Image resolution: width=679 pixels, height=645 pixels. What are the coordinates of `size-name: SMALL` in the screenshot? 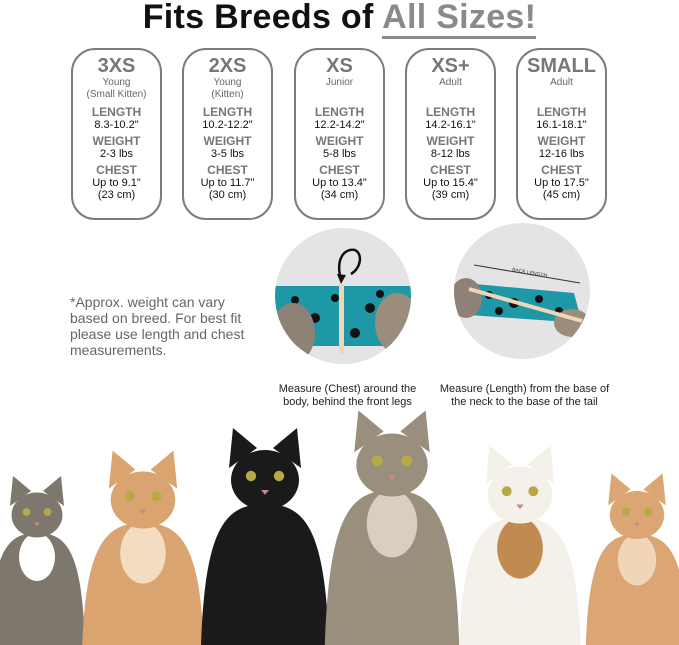 It's located at (561, 66).